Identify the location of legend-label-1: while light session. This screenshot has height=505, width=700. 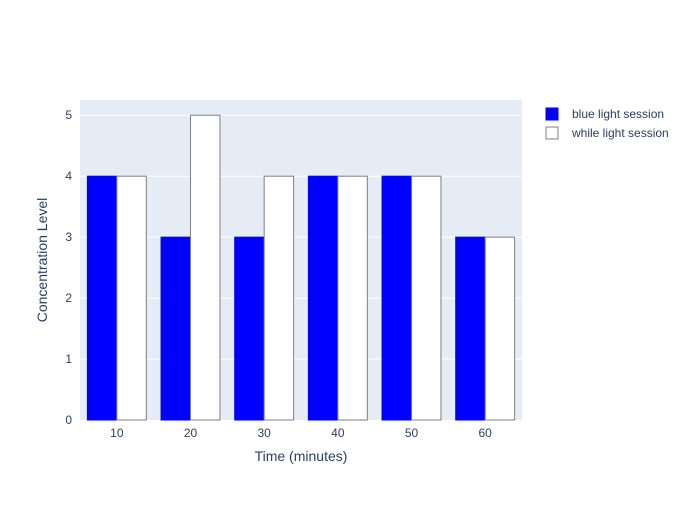
(620, 133).